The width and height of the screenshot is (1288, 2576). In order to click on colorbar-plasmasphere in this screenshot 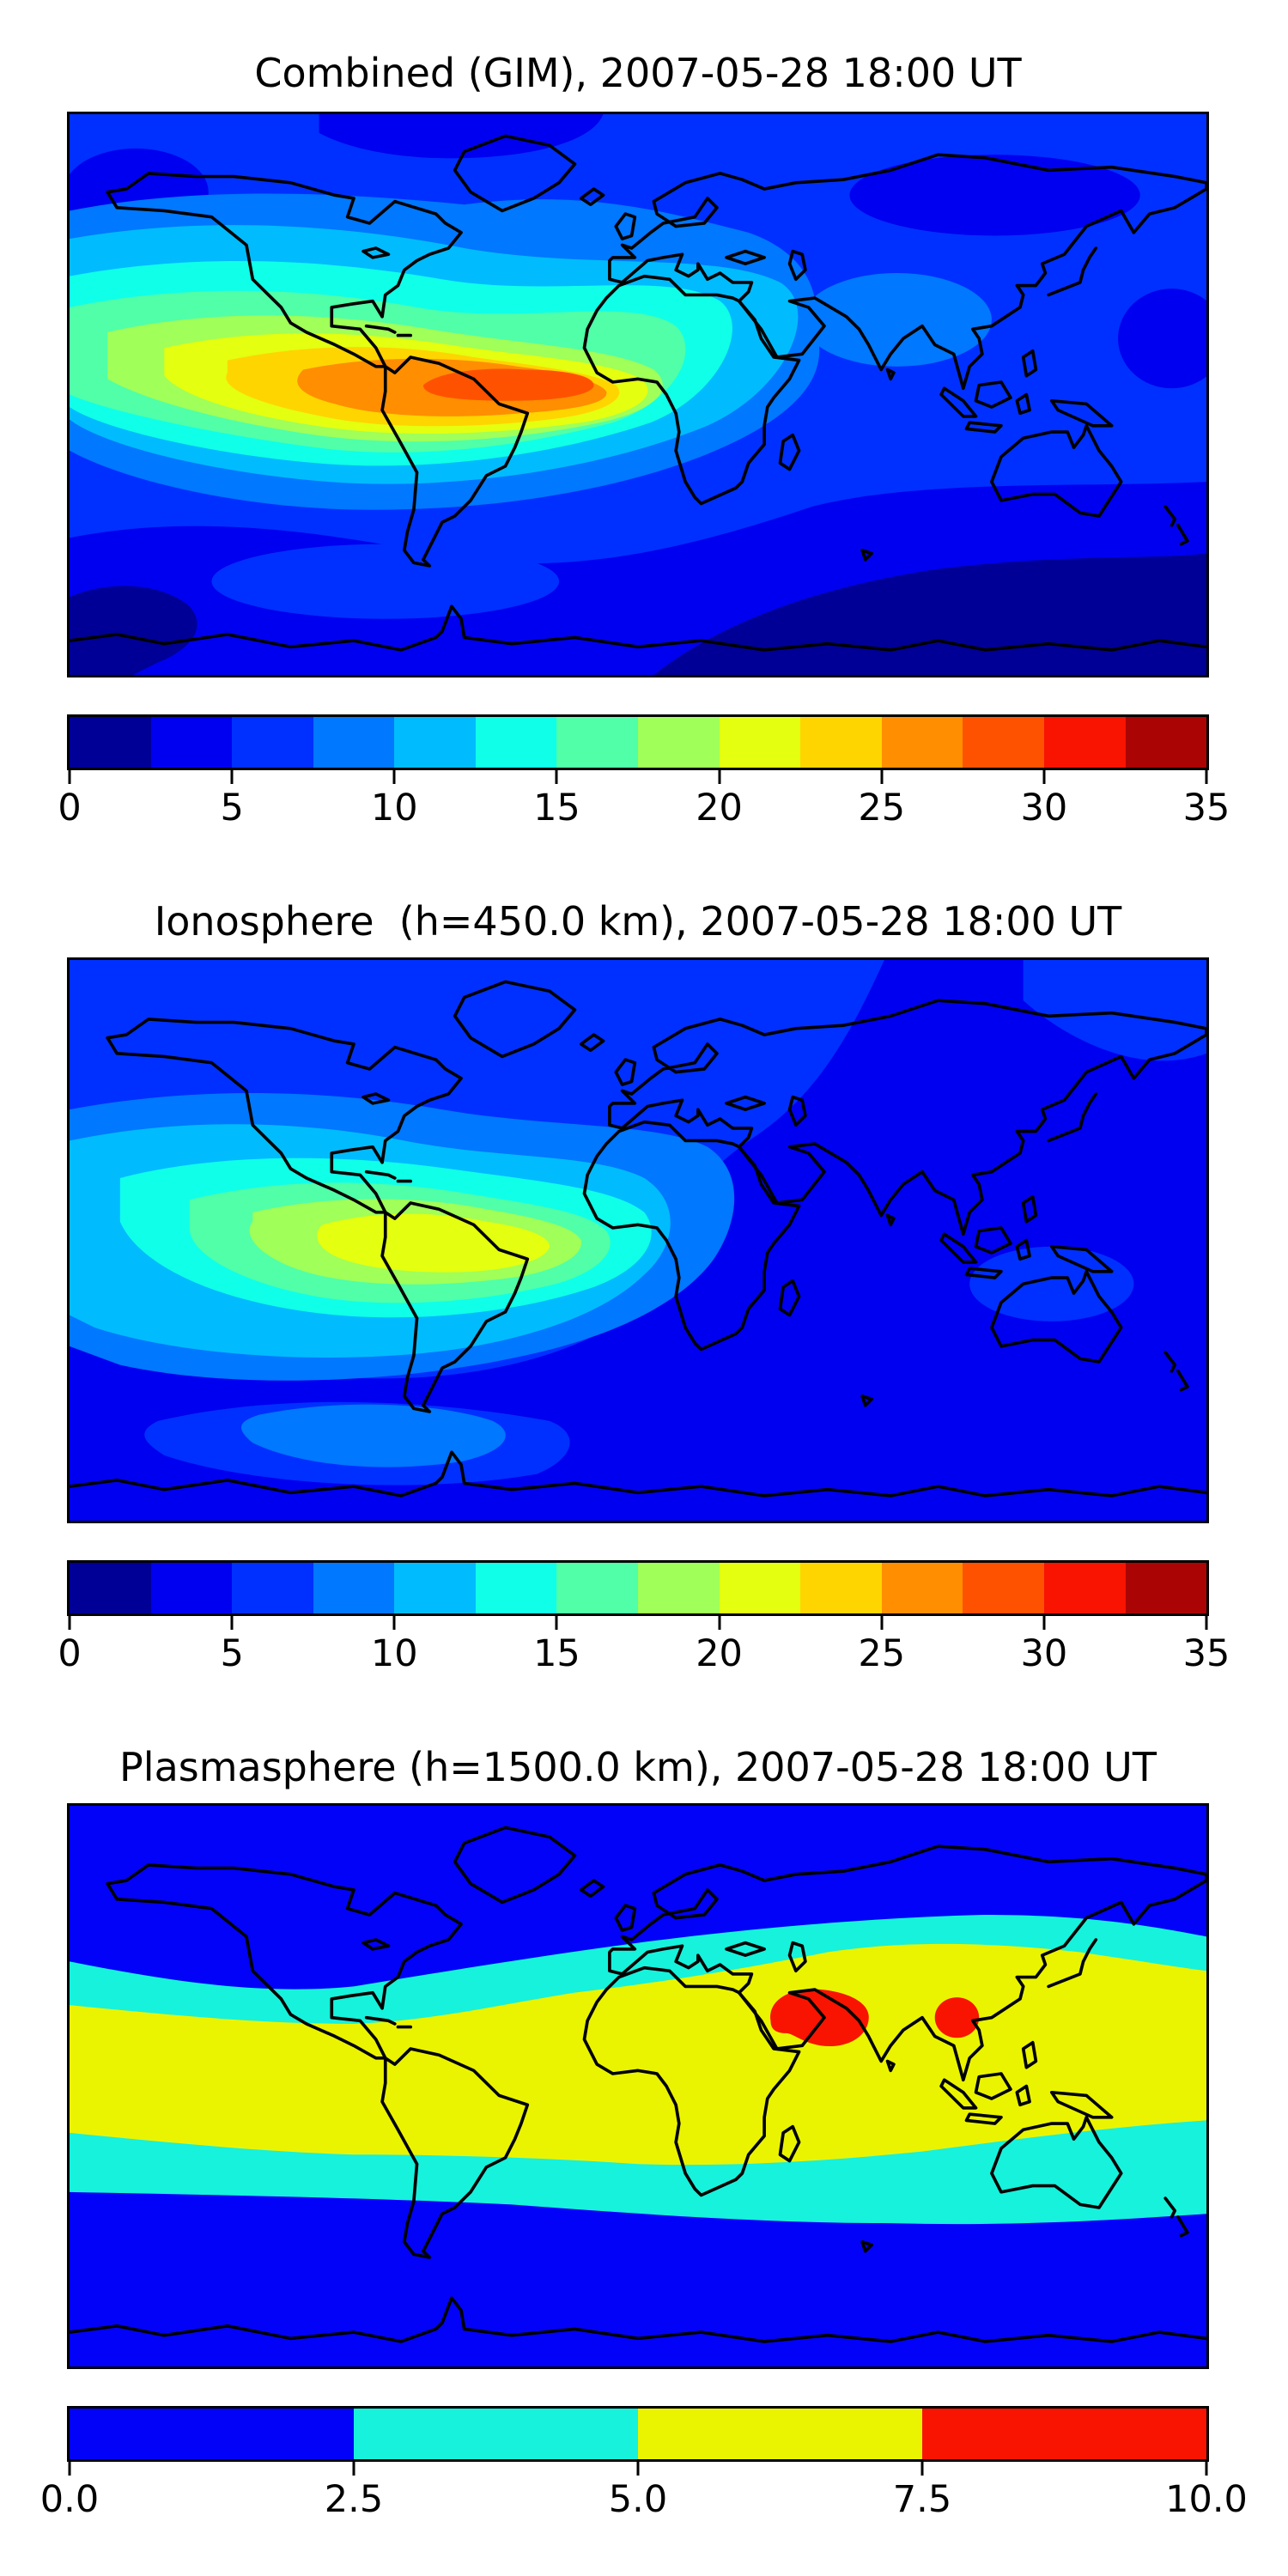, I will do `click(638, 2434)`.